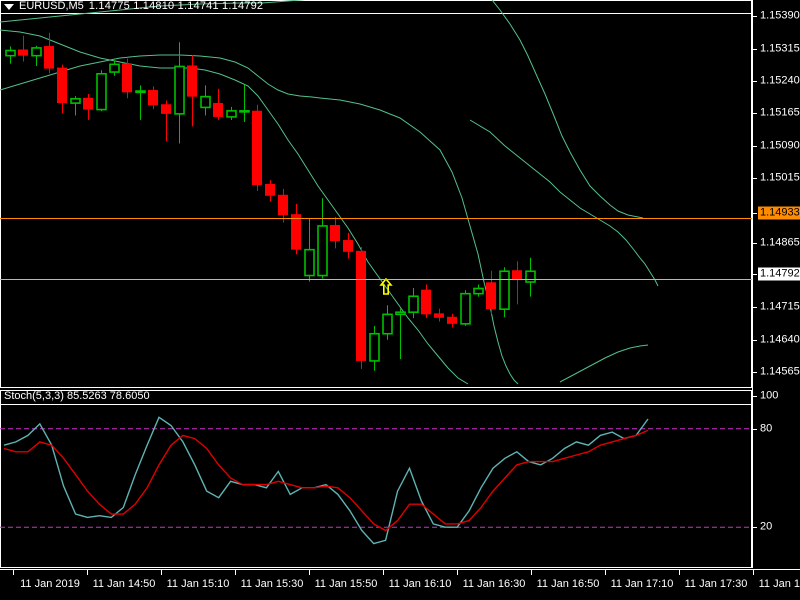  Describe the element at coordinates (766, 428) in the screenshot. I see `stochastic-axis-label: 80` at that location.